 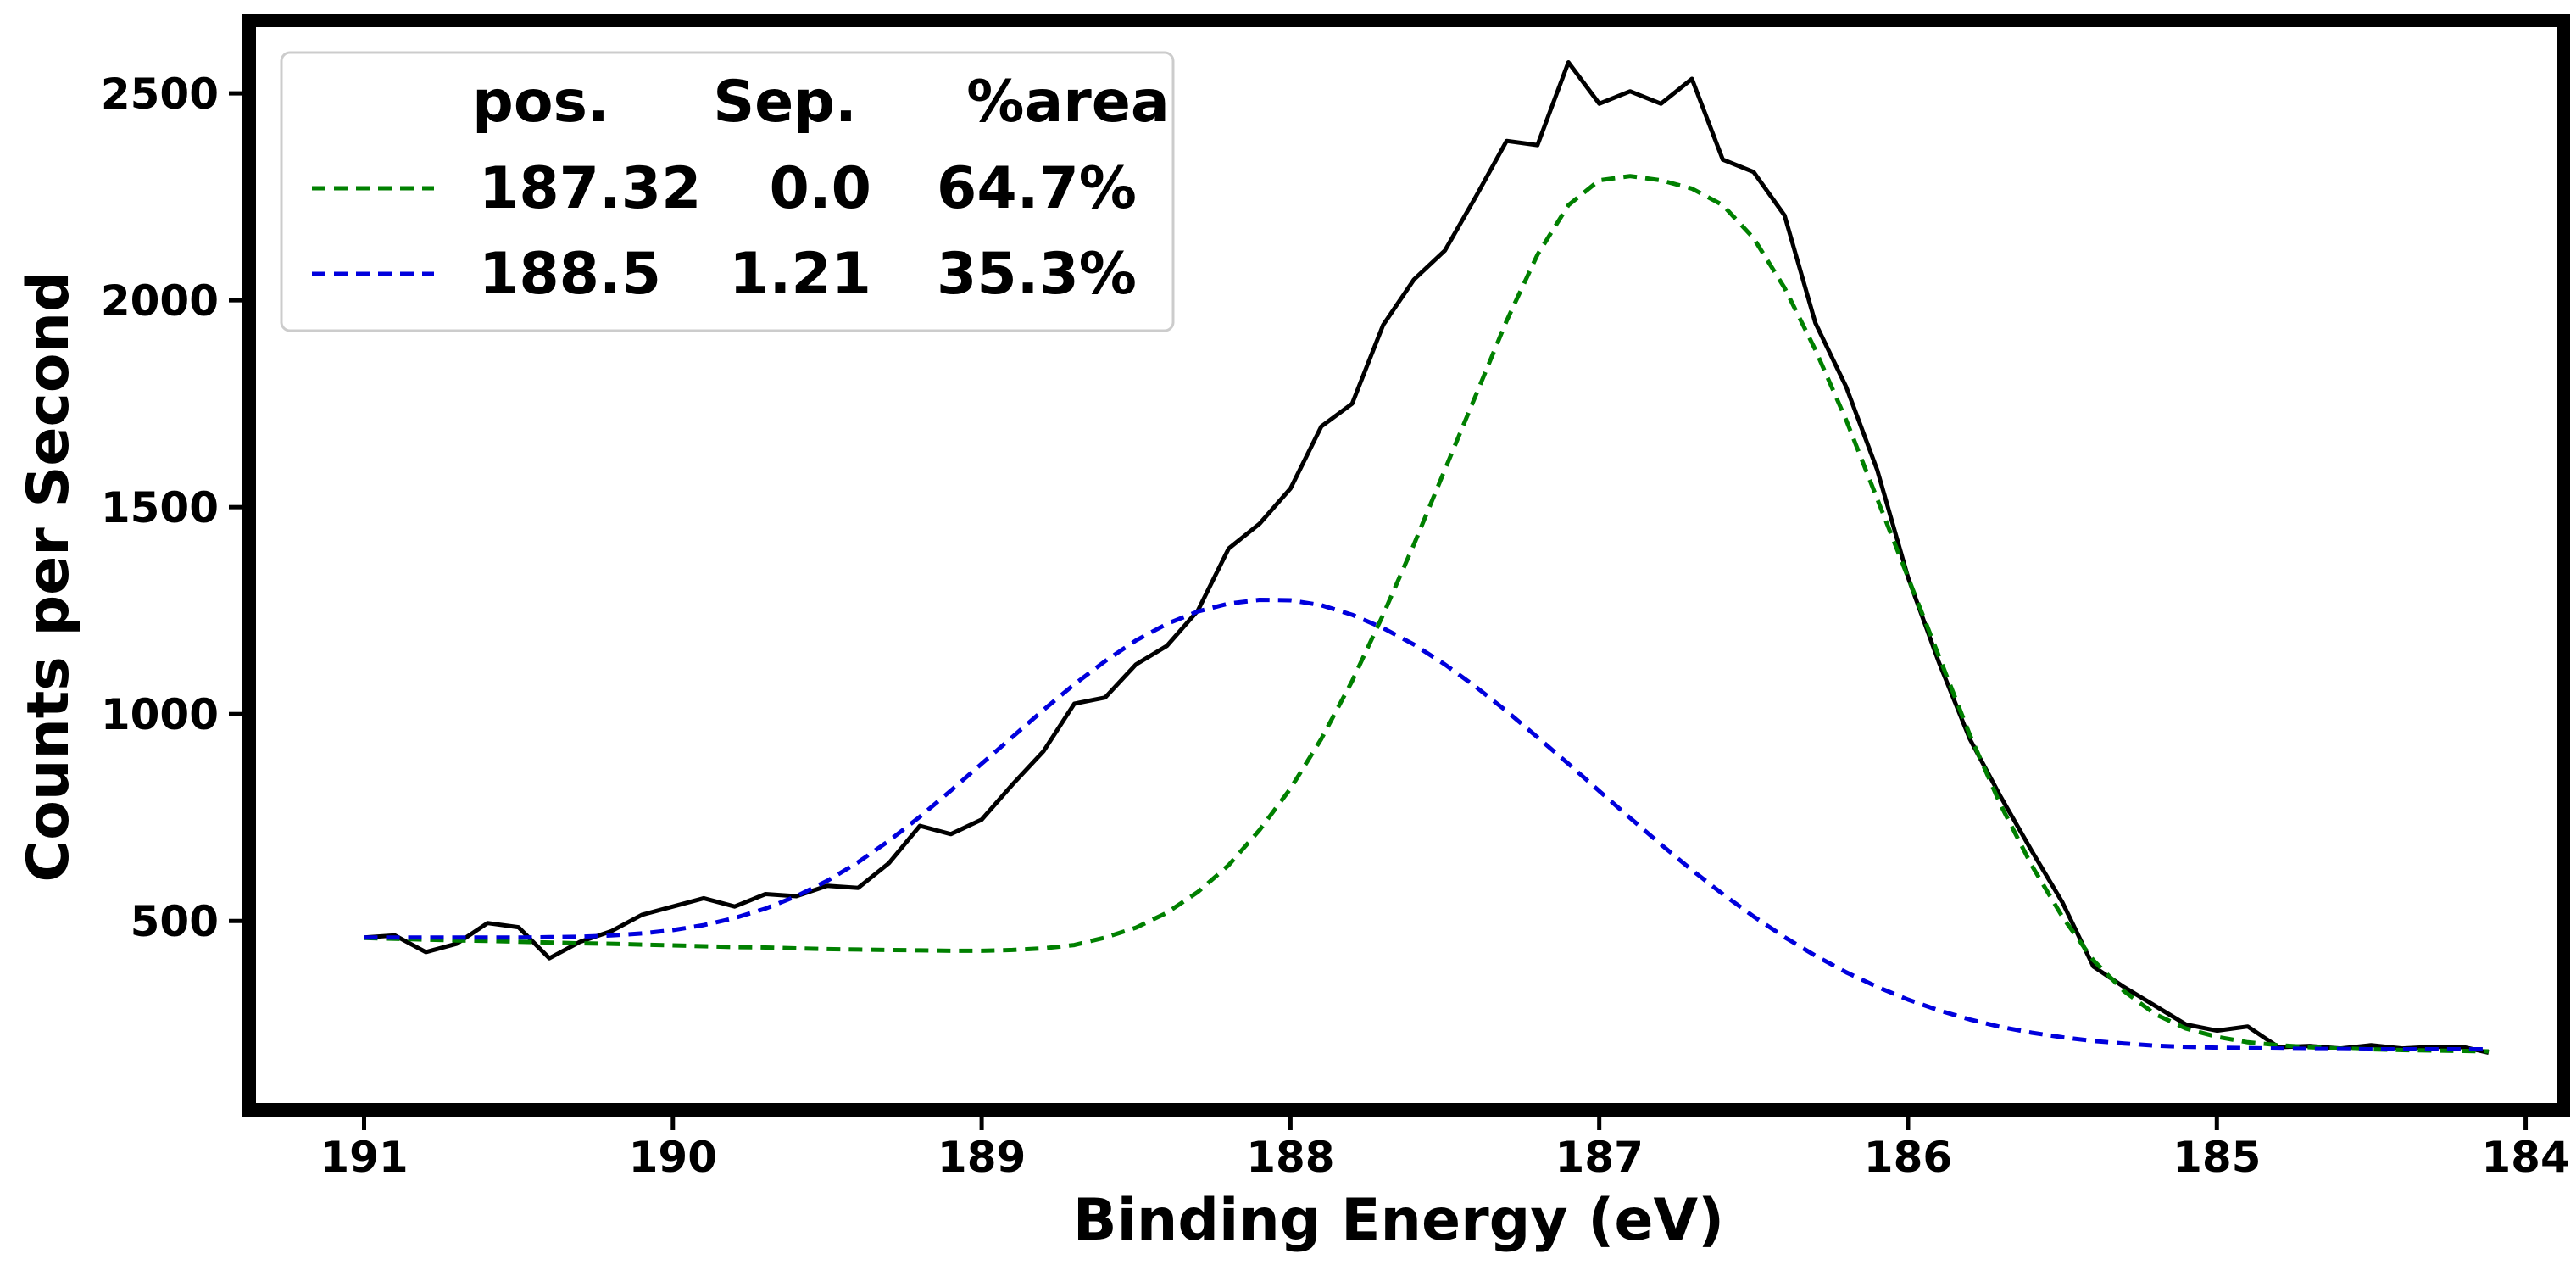 I want to click on x-axis-label: Binding Energy (eV), so click(x=1398, y=1220).